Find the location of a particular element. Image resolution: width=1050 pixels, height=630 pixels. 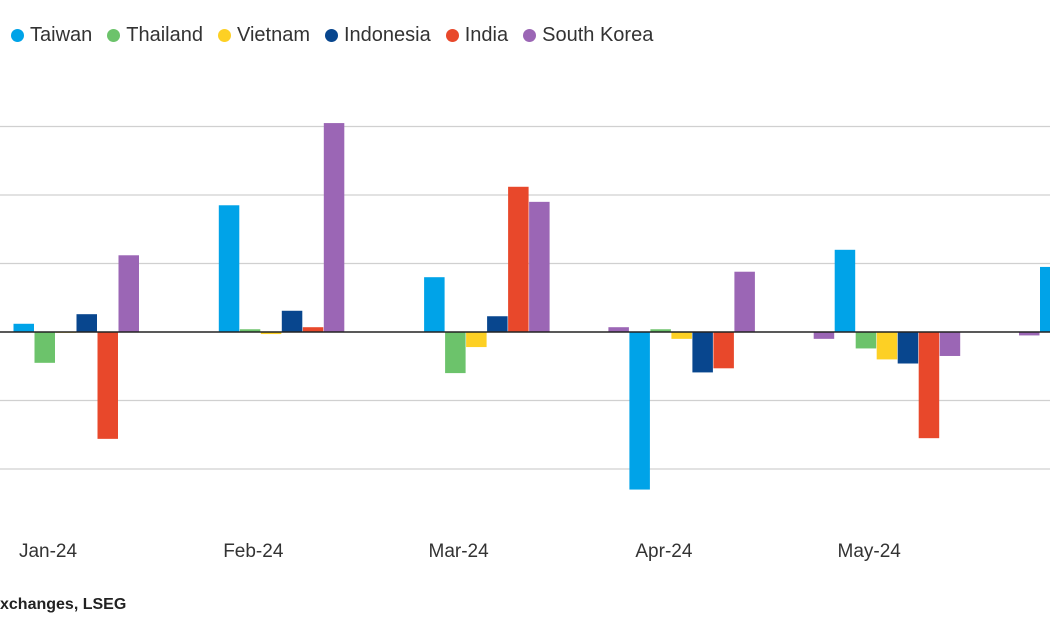

legend-swatch-thailand is located at coordinates (114, 35).